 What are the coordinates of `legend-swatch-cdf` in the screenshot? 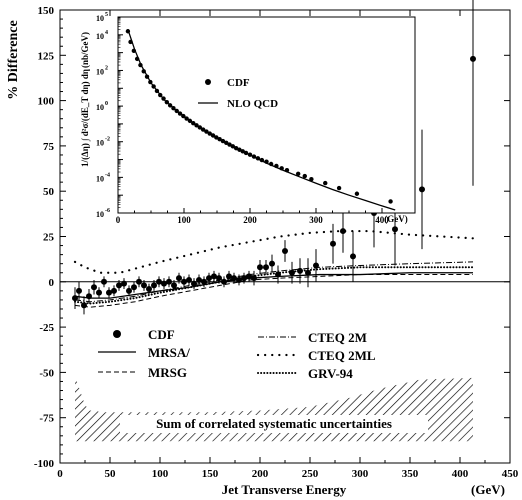 It's located at (117, 334).